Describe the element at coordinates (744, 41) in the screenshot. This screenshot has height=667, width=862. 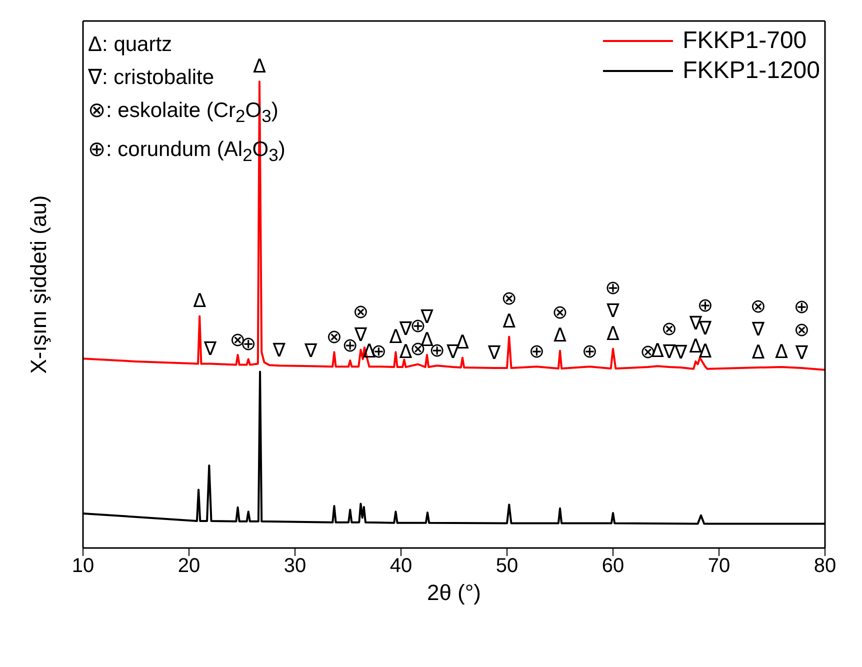
I see `legend-label: FKKP1-700` at that location.